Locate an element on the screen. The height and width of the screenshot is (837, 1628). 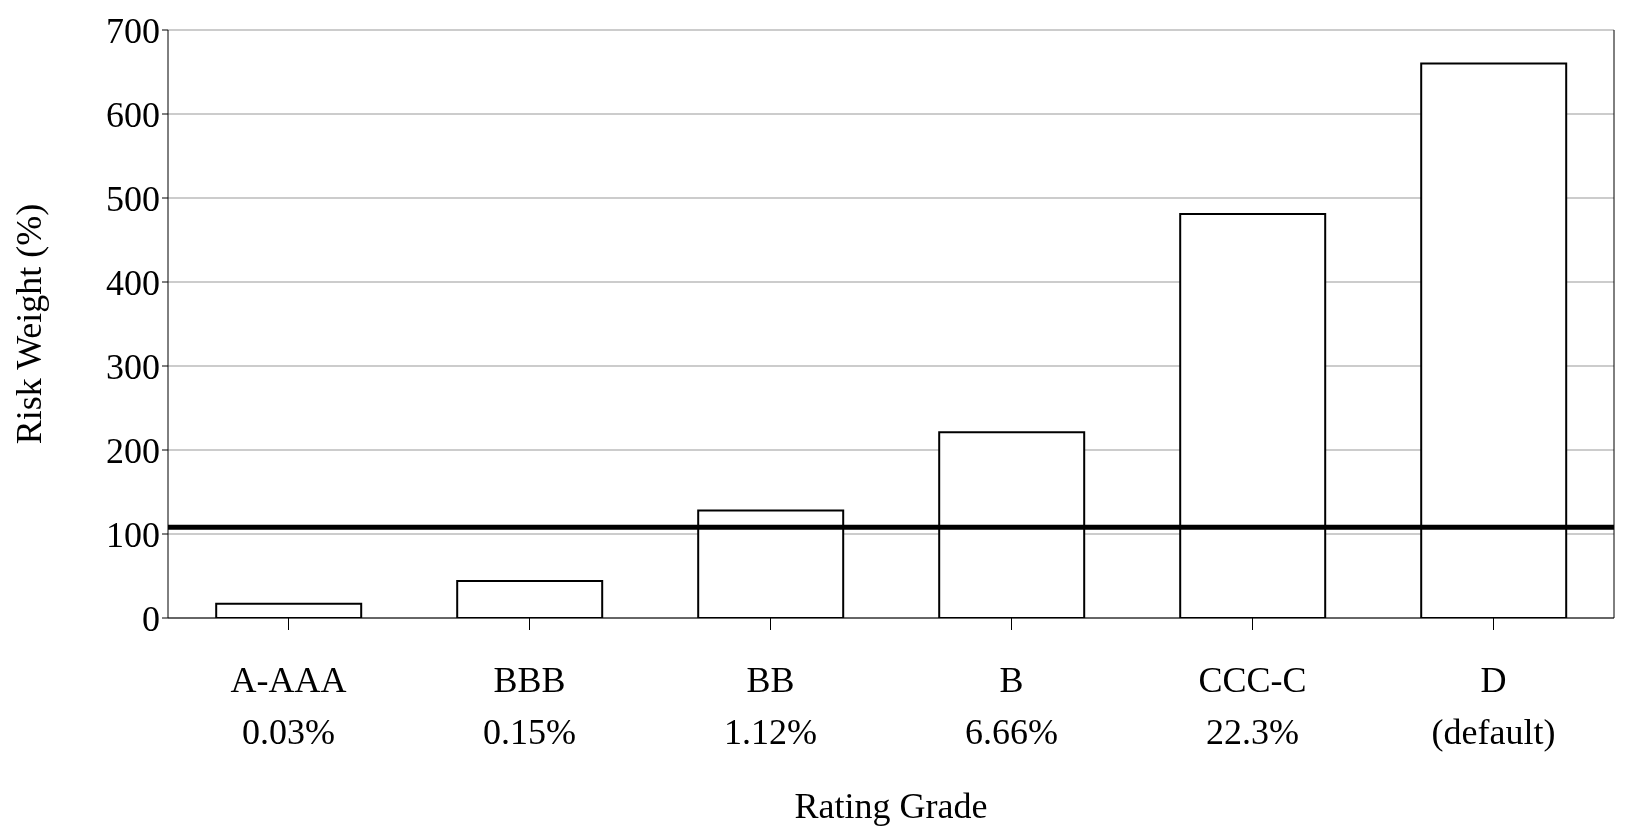
y-tick-label: 700 is located at coordinates (133, 30).